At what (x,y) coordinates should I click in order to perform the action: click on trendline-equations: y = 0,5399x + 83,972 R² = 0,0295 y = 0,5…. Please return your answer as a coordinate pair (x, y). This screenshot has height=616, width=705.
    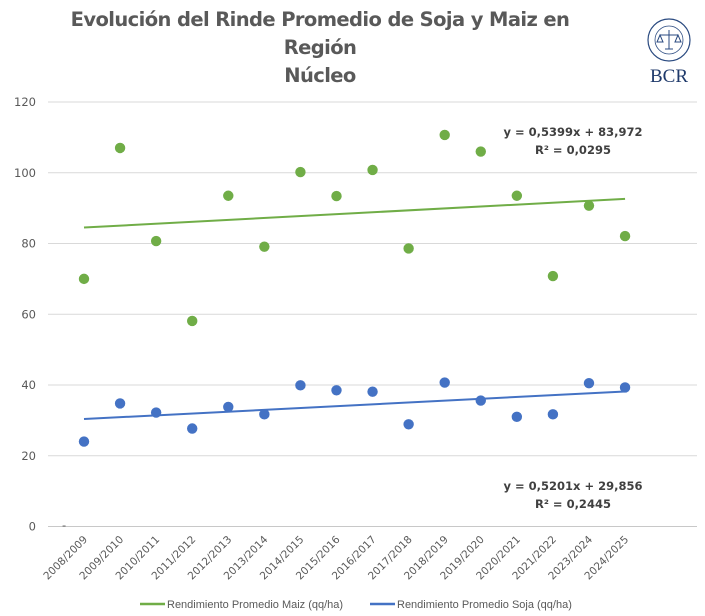
    Looking at the image, I should click on (573, 318).